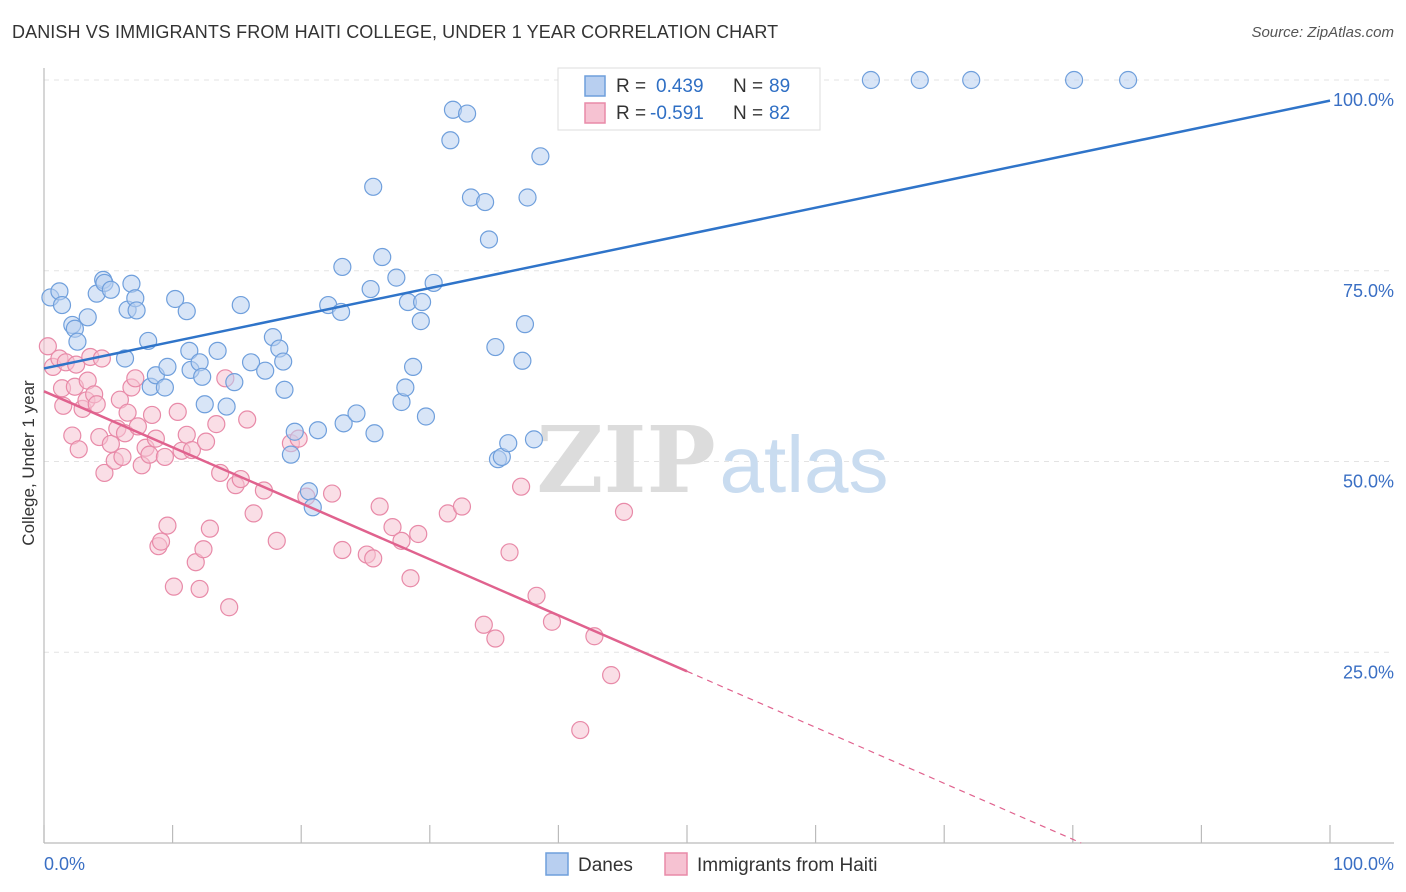 This screenshot has height=892, width=1406. What do you see at coordinates (750, 113) in the screenshot?
I see `stats-n-label-haiti: N =` at bounding box center [750, 113].